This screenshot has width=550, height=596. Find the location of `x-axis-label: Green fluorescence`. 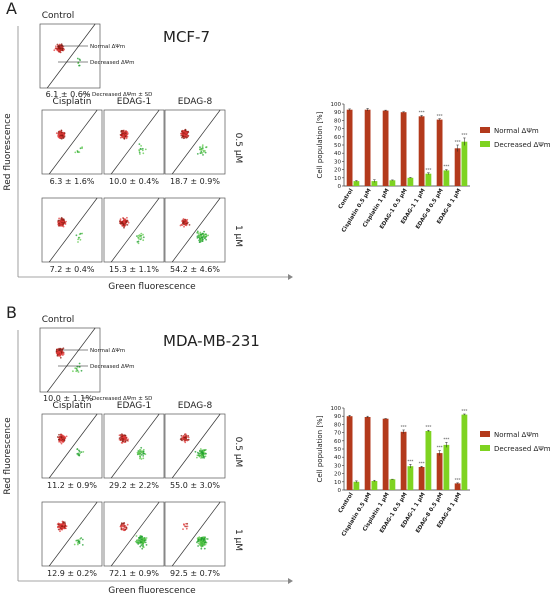

x-axis-label: Green fluorescence is located at coordinates (152, 591).